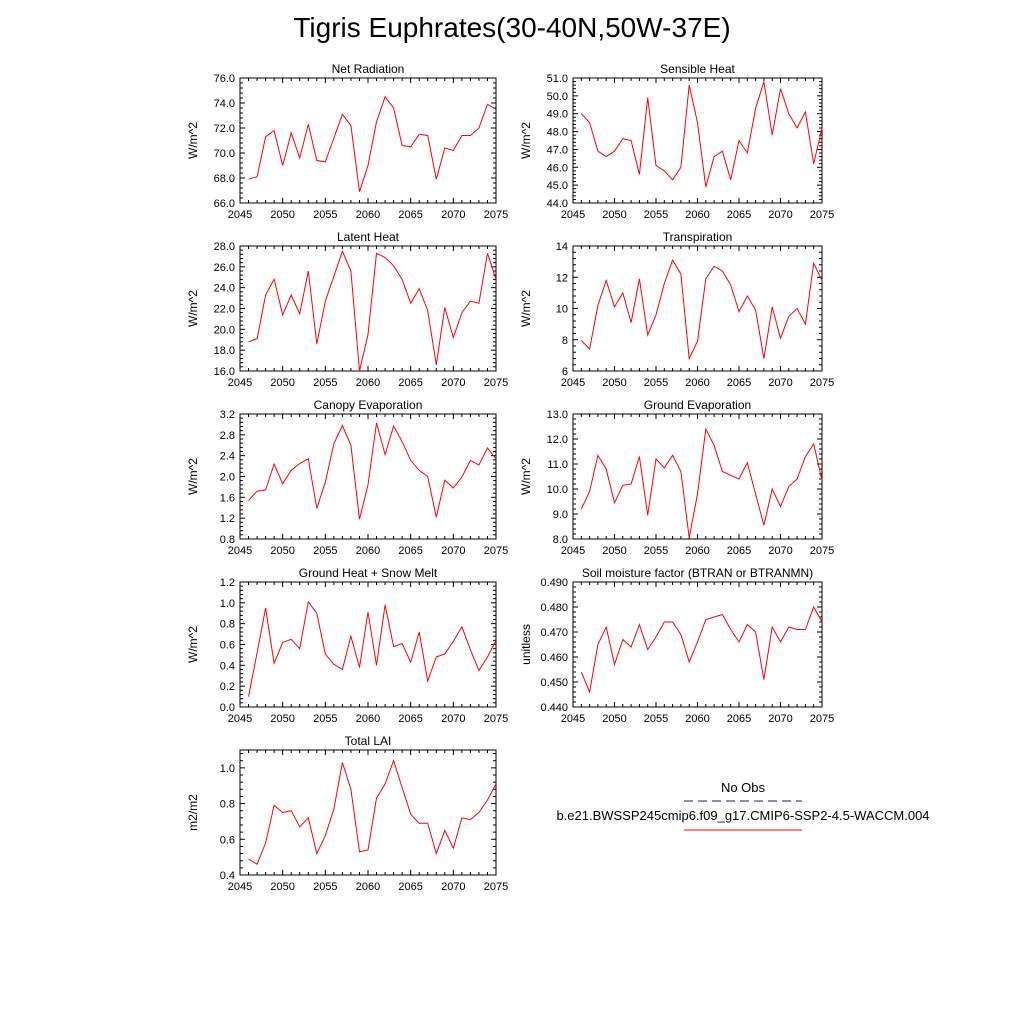 The image size is (1024, 1024). What do you see at coordinates (224, 79) in the screenshot?
I see `y-tick-label: 76.0` at bounding box center [224, 79].